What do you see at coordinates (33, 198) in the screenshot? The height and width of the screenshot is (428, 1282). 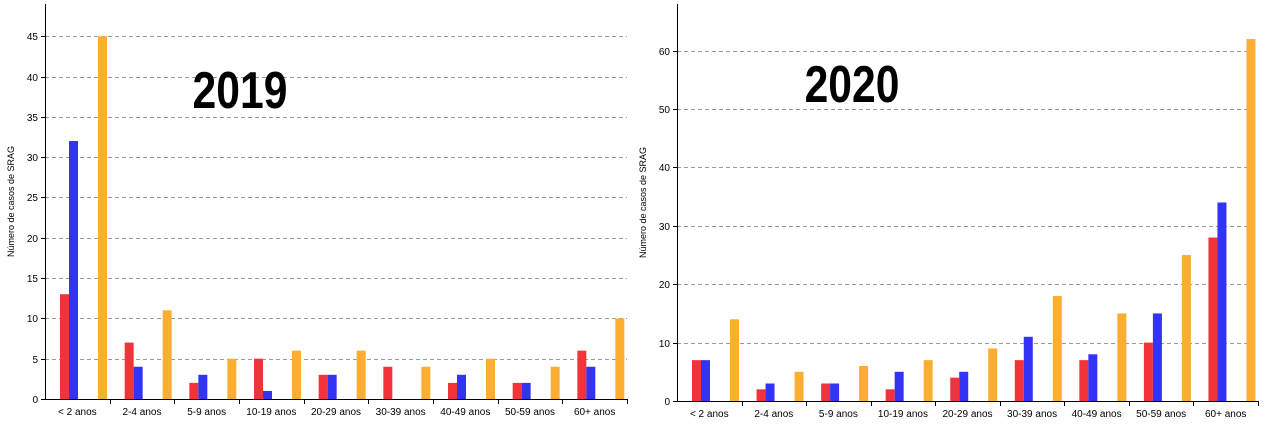 I see `y-tick-label: 25` at bounding box center [33, 198].